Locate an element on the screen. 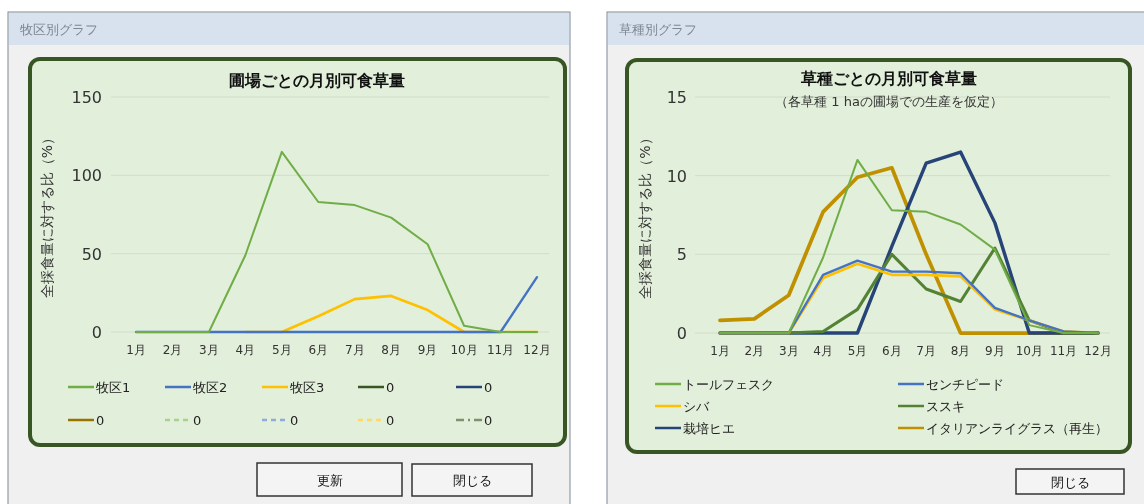 This screenshot has height=504, width=1144. text: 更新 is located at coordinates (329, 480).